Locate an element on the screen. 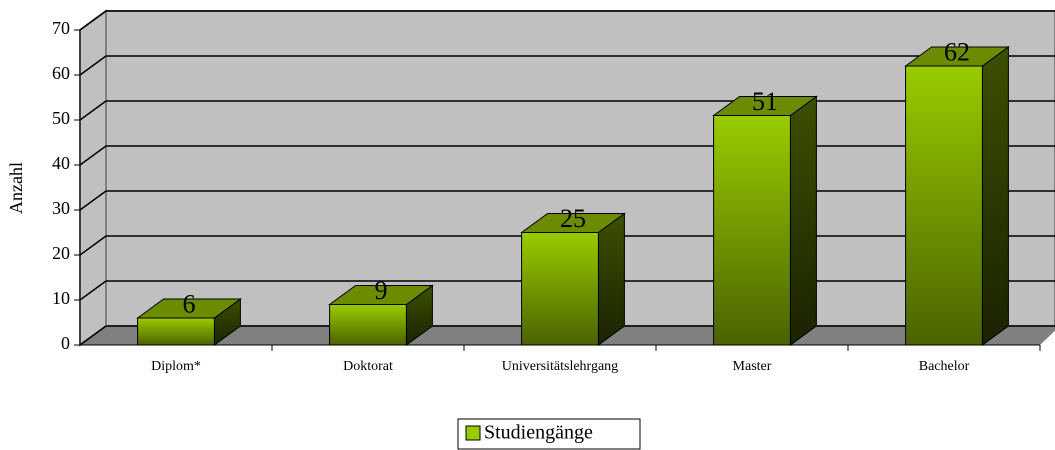 The width and height of the screenshot is (1055, 450). legend-box is located at coordinates (549, 434).